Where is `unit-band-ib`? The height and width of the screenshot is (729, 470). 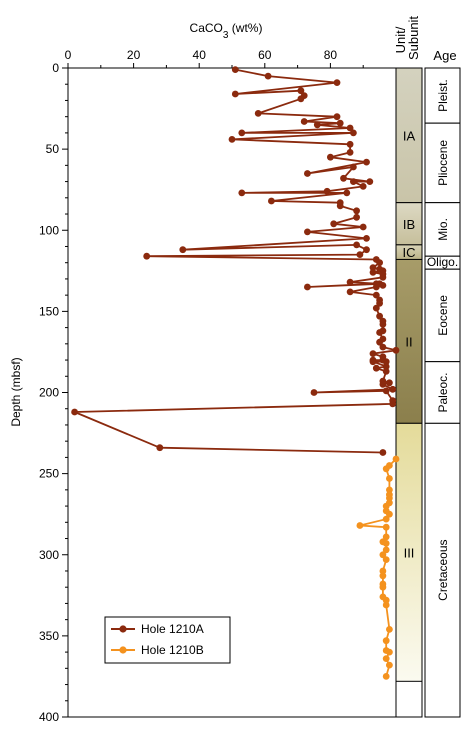
unit-band-ib is located at coordinates (409, 224).